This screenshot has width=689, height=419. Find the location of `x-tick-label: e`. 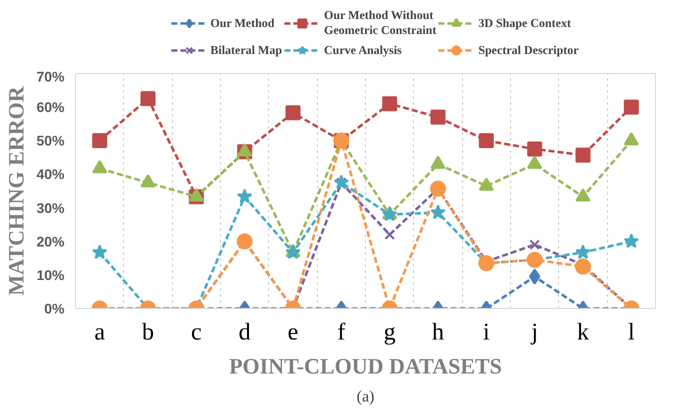

x-tick-label: e is located at coordinates (293, 333).